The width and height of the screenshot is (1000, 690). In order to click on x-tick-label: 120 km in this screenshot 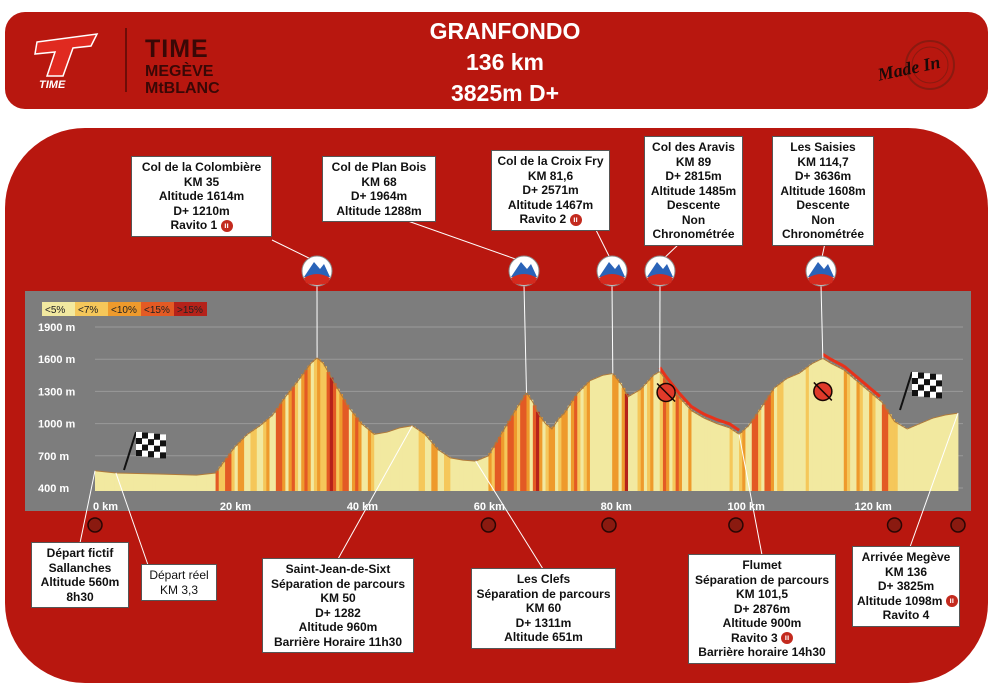, I will do `click(873, 507)`.